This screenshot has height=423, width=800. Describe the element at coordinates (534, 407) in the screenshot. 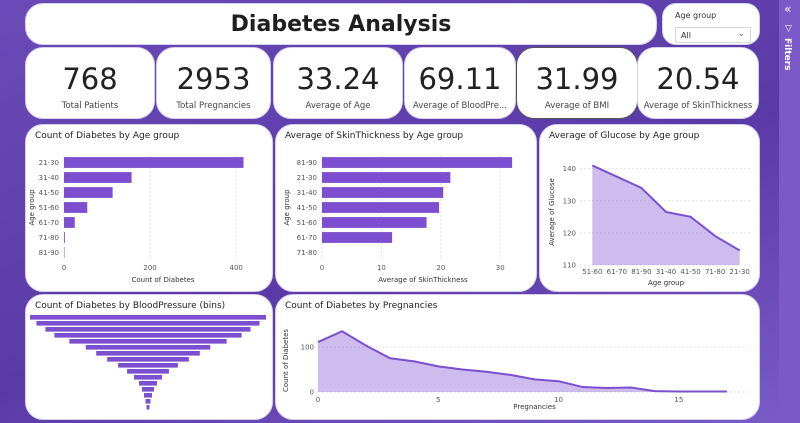

I see `x-axis-title: Pregnancies` at that location.